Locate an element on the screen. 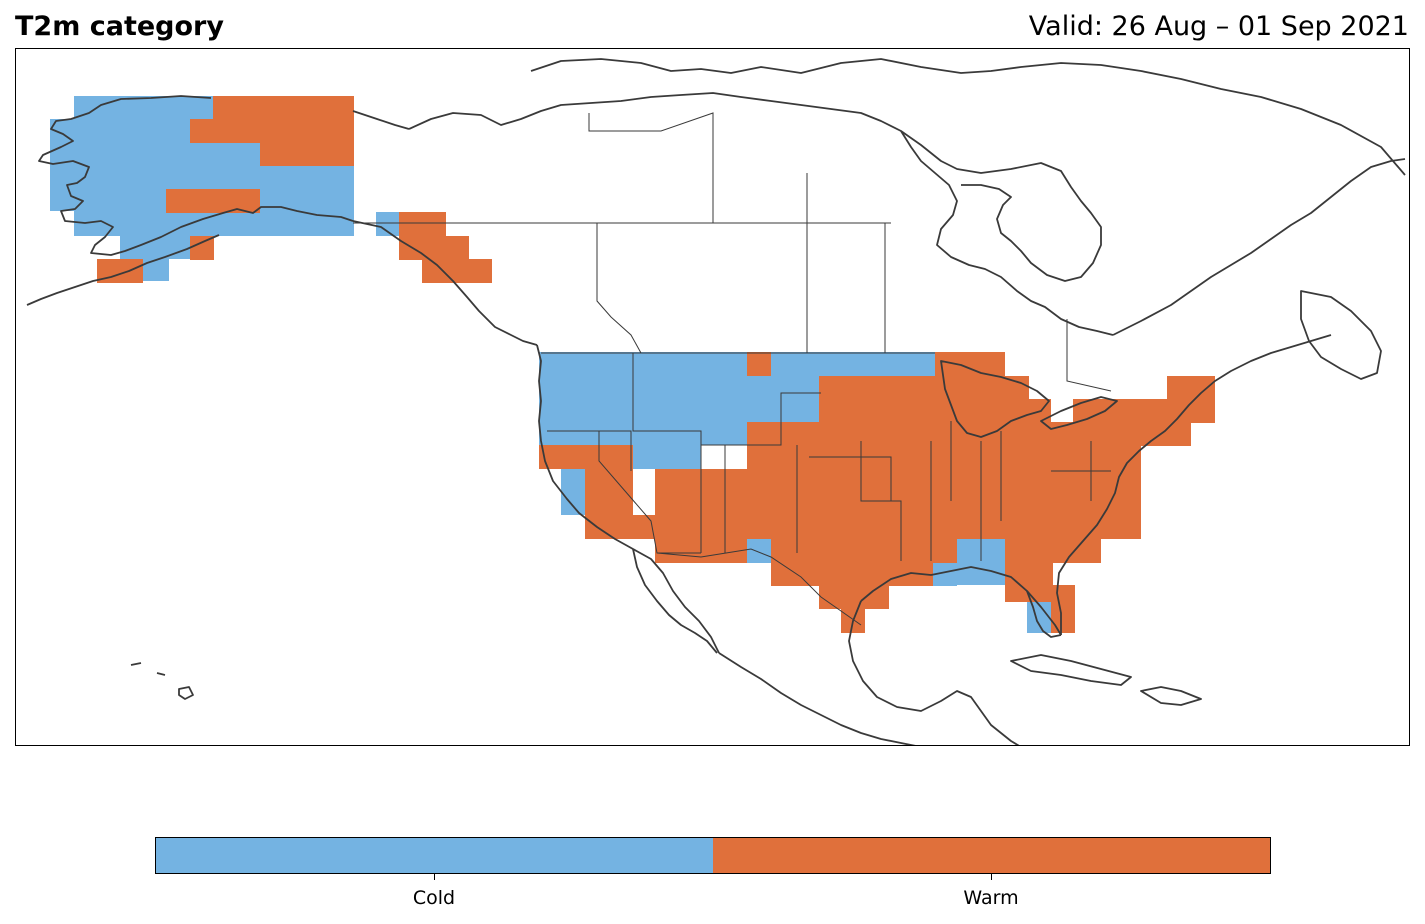 The width and height of the screenshot is (1425, 924). mexico-gulf-coast is located at coordinates (934, 672).